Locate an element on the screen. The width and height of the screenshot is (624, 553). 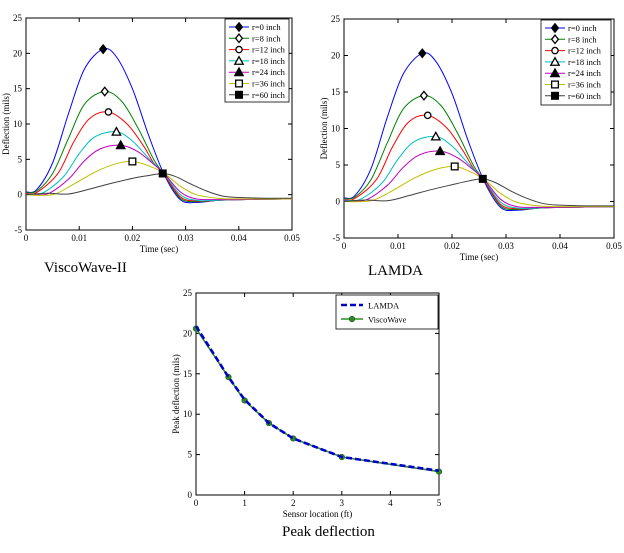
y-axis-label: Peak deflection (mils) is located at coordinates (176, 393).